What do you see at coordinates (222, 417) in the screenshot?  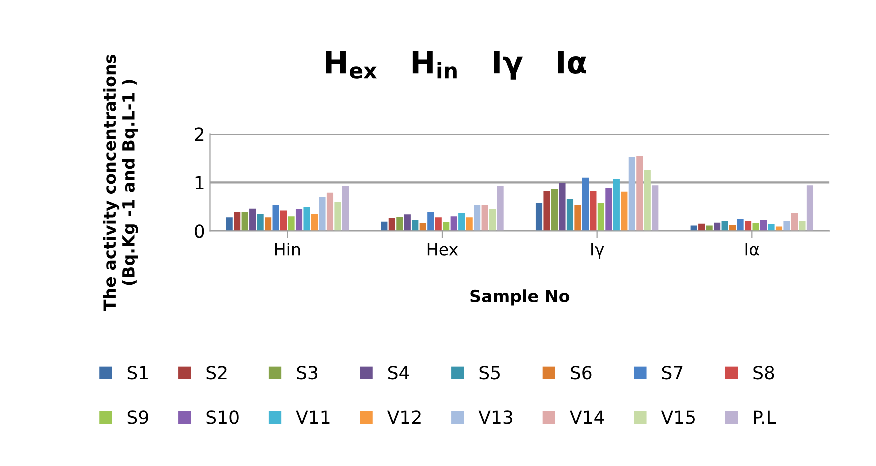 I see `legend-label: S10` at bounding box center [222, 417].